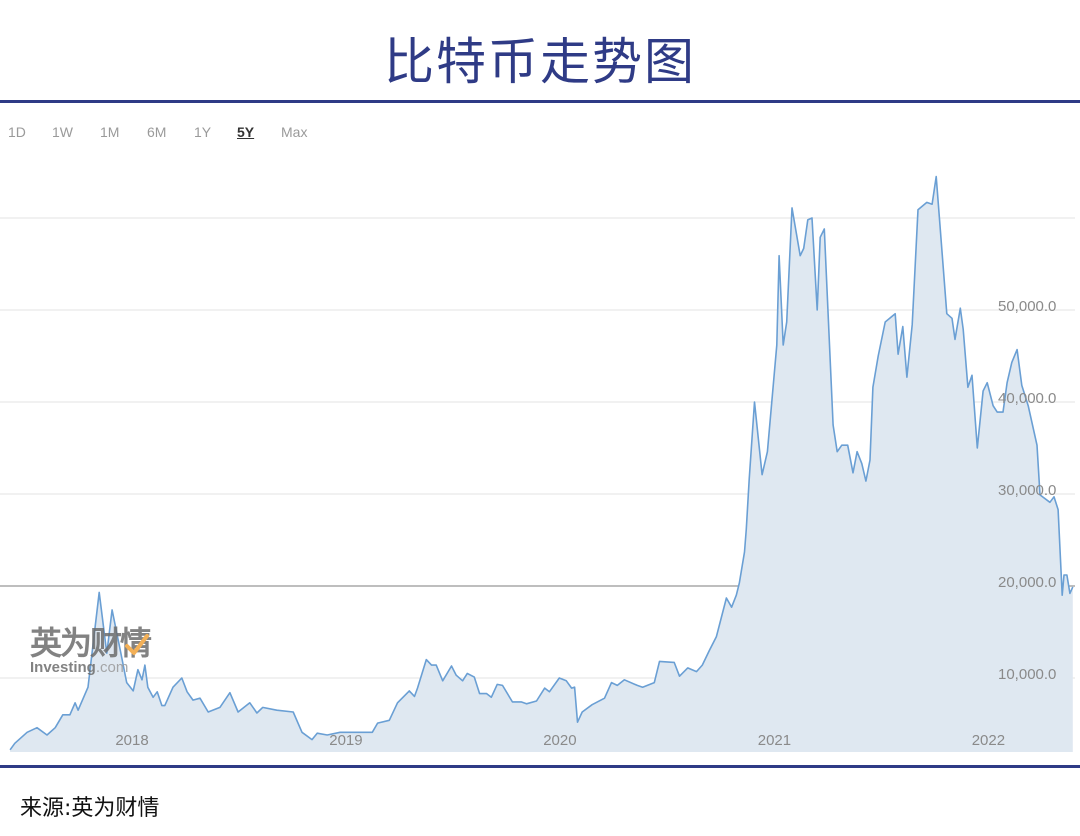 The height and width of the screenshot is (836, 1080). Describe the element at coordinates (1027, 306) in the screenshot. I see `y-tick-label: 50,000.0` at that location.